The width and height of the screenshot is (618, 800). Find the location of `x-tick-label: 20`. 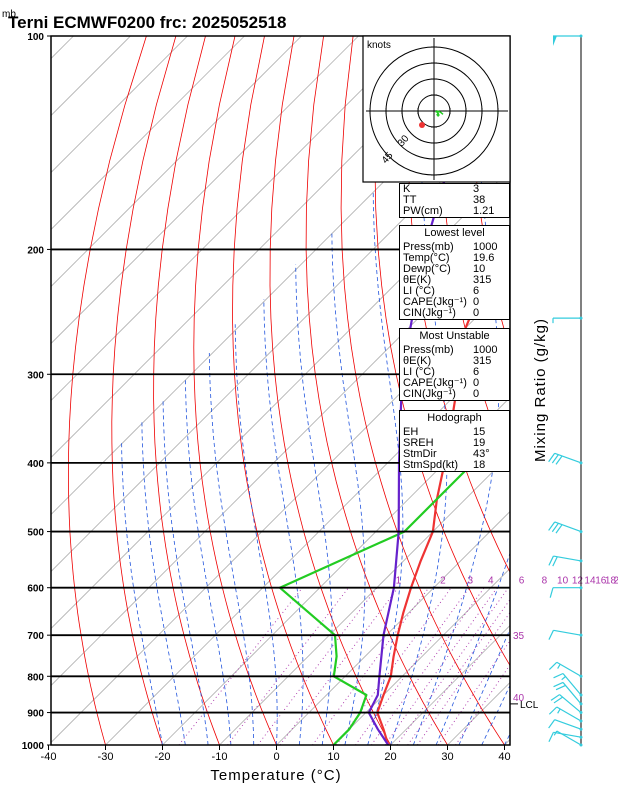

x-tick-label: 20 is located at coordinates (390, 757).